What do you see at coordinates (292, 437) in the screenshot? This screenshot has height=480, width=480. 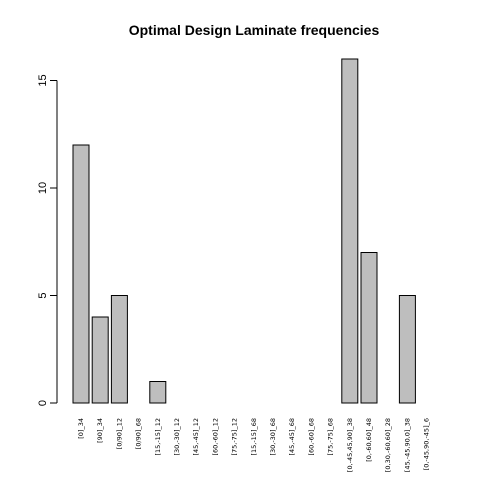 I see `x-tick-label: [45,-45]_68` at bounding box center [292, 437].